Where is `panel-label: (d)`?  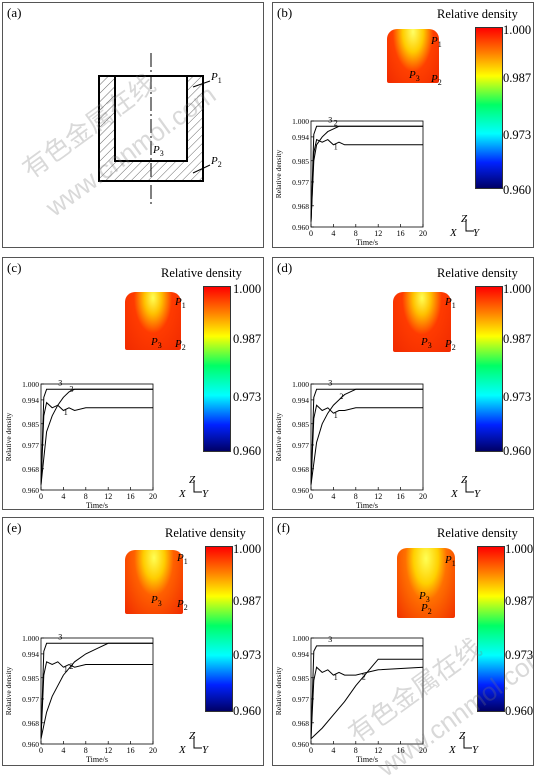 panel-label: (d) is located at coordinates (285, 267).